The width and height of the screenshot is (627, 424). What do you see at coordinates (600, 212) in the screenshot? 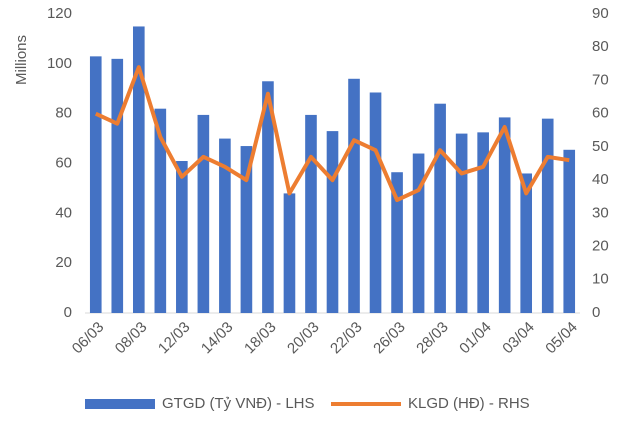
I see `y2-tick-label: 30` at bounding box center [600, 212].